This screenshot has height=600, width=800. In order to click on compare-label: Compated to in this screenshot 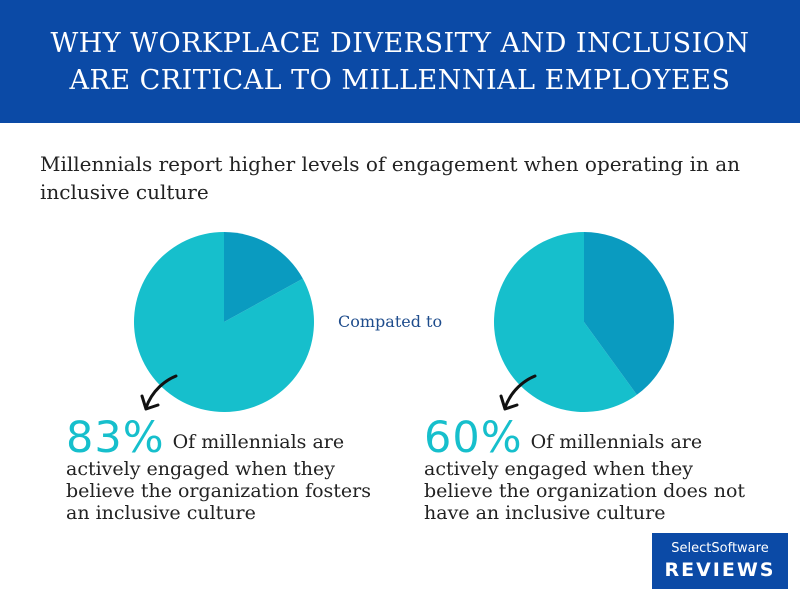, I will do `click(390, 321)`.